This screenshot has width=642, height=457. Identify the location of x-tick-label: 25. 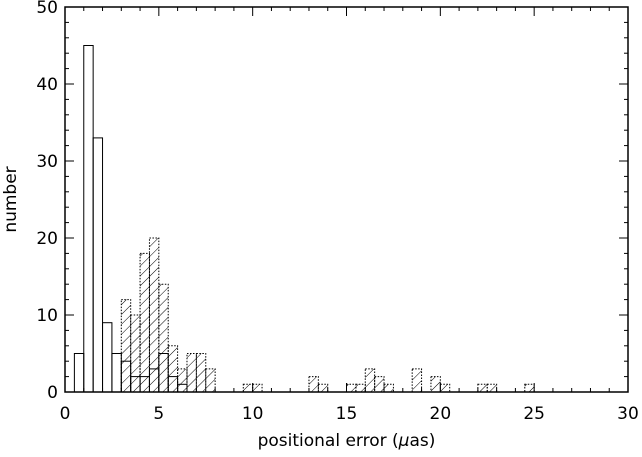
(534, 414).